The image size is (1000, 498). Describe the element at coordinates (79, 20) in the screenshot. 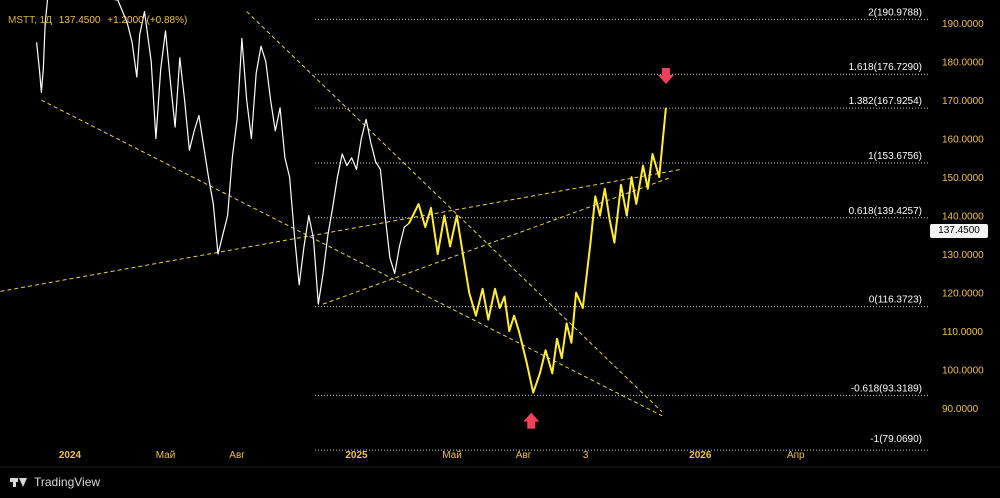

I see `last-price: 137.4500` at that location.